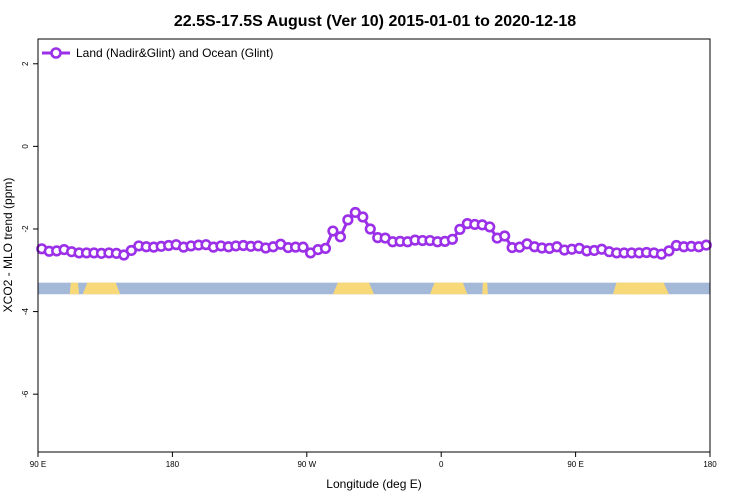  Describe the element at coordinates (25, 146) in the screenshot. I see `y-tick-label: 0` at that location.